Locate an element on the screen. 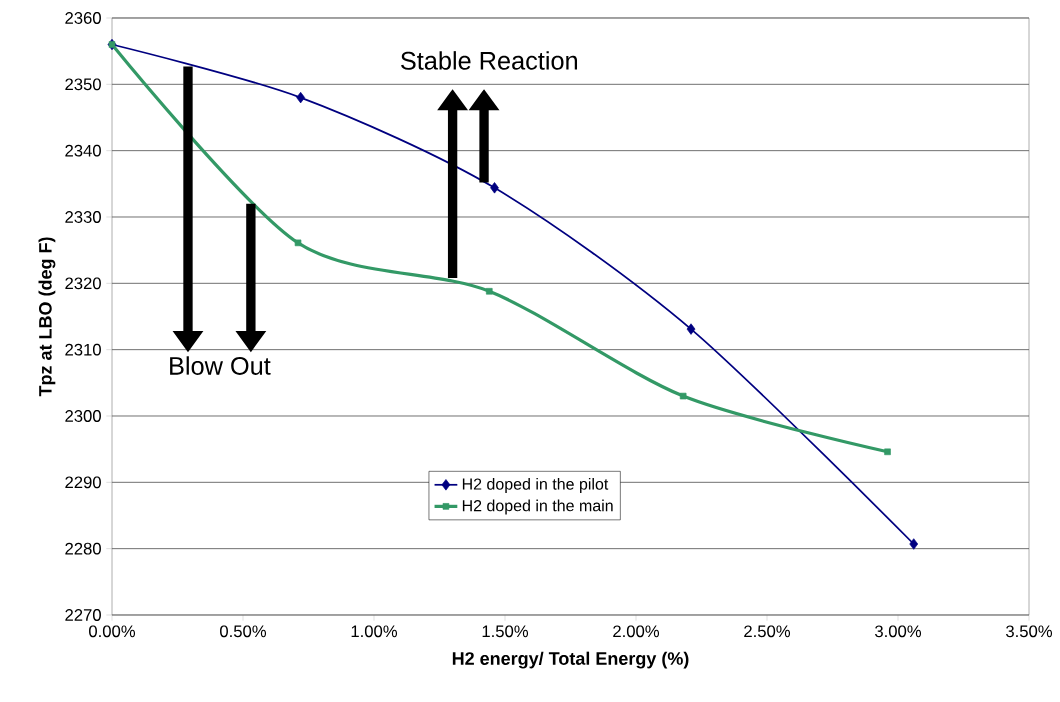 This screenshot has width=1060, height=702. x-tick-label: 1.00% is located at coordinates (374, 631).